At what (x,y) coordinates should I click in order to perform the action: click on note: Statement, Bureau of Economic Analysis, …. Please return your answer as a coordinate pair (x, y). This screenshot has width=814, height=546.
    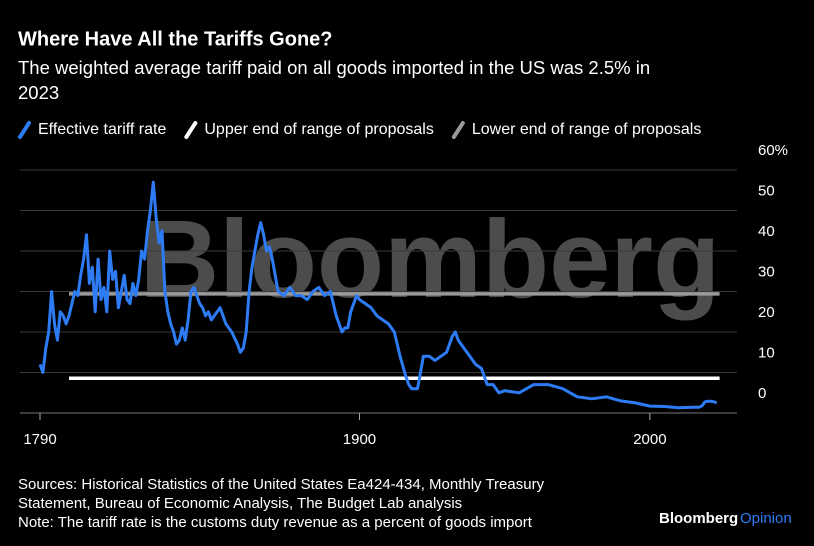
    Looking at the image, I should click on (240, 503).